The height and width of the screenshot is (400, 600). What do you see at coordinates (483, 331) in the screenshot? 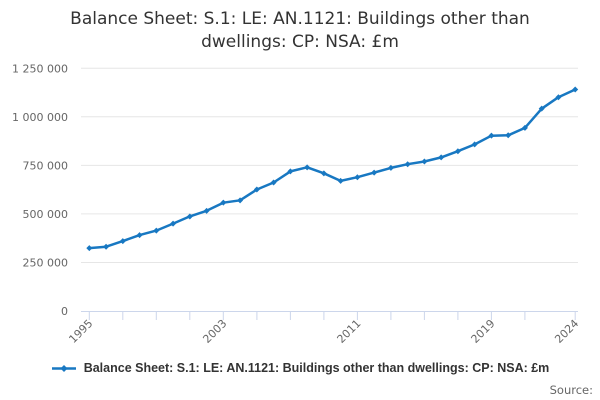
I see `x-axis-label: 2019` at bounding box center [483, 331].